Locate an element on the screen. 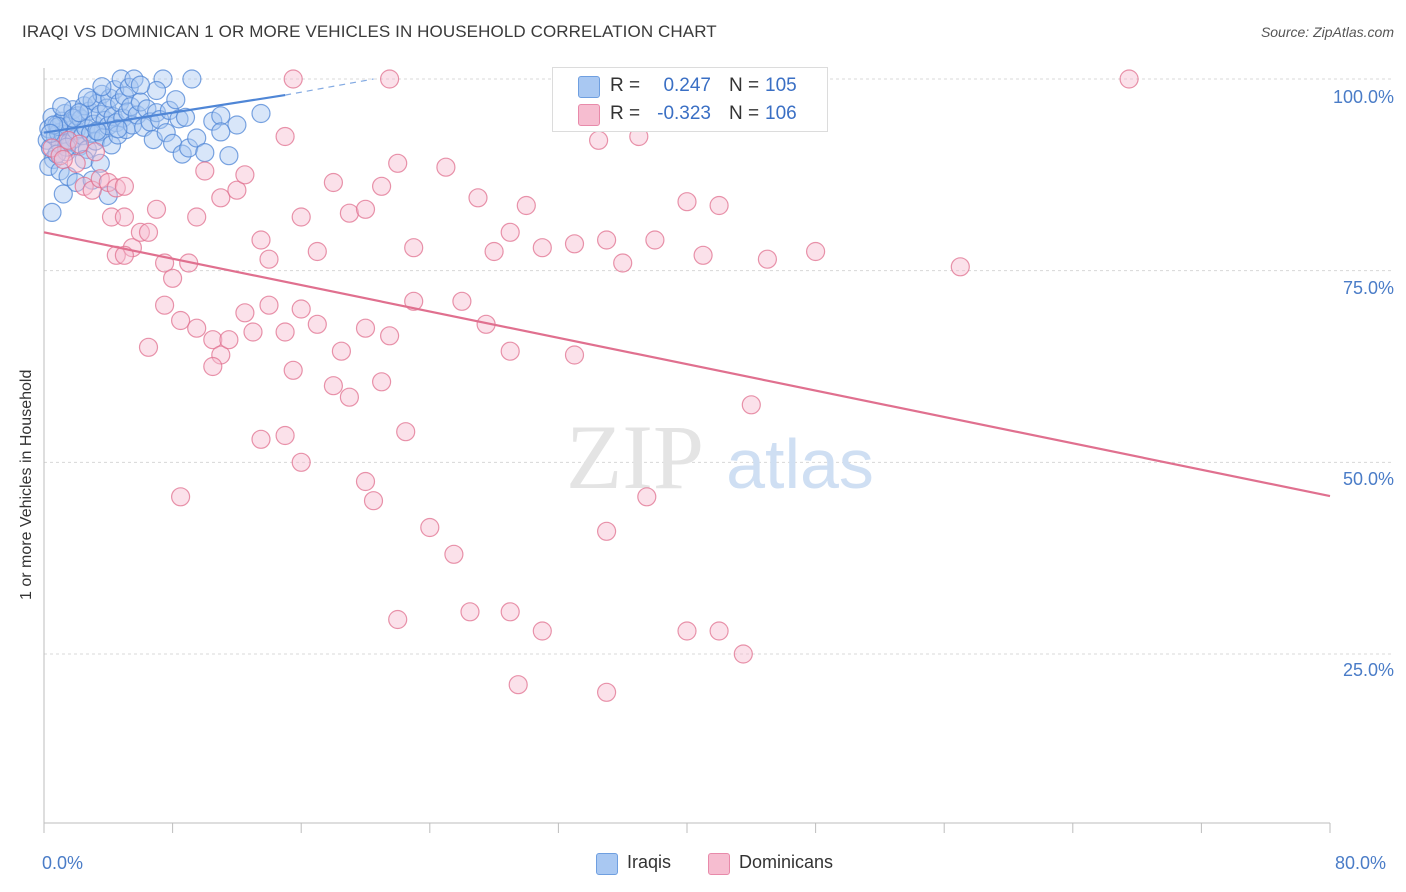 This screenshot has height=892, width=1406. watermark-zip: ZIP is located at coordinates (635, 457).